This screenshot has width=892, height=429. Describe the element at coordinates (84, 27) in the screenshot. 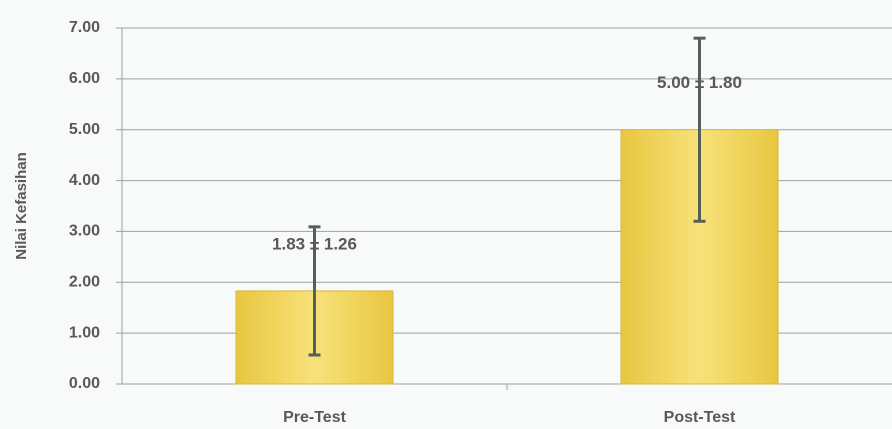

I see `y-tick-label: 7.00` at that location.